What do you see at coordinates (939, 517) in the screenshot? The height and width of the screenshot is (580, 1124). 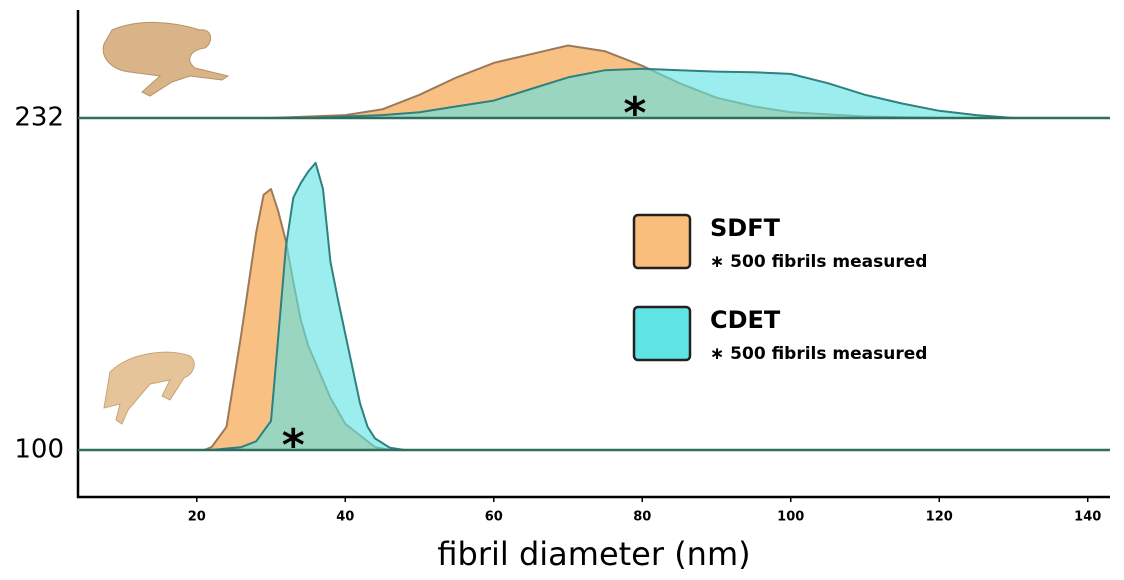 I see `x-tick-label: 120` at bounding box center [939, 517].